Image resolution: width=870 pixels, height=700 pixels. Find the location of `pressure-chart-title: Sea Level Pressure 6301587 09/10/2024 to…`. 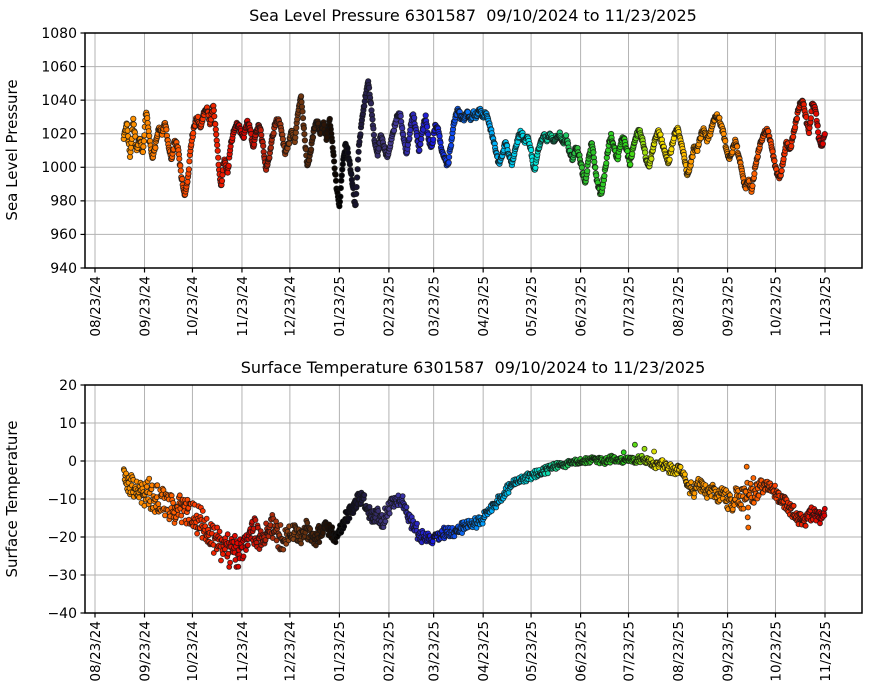

pressure-chart-title: Sea Level Pressure 6301587 09/10/2024 to… is located at coordinates (473, 15).